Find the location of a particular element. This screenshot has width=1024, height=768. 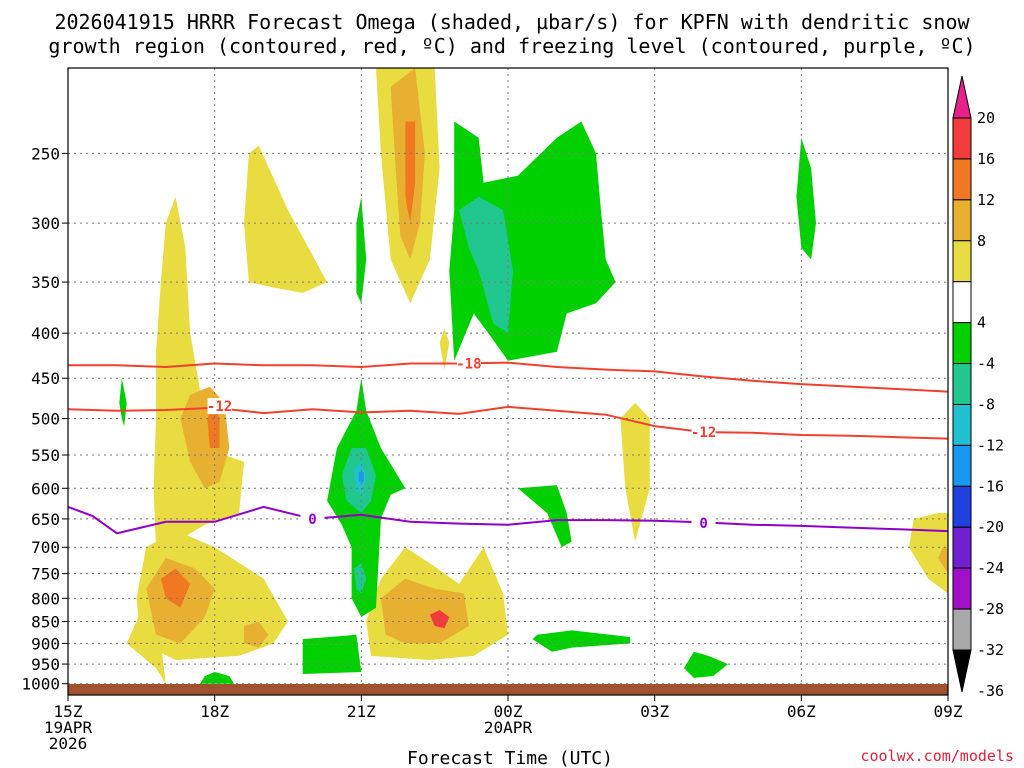

colorbar-seg-16to20 is located at coordinates (962, 138).